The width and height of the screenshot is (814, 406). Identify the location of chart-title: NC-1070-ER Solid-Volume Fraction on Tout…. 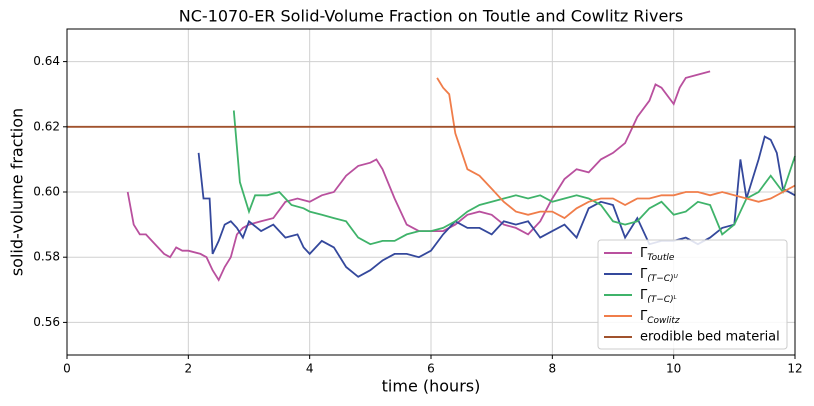
(431, 16).